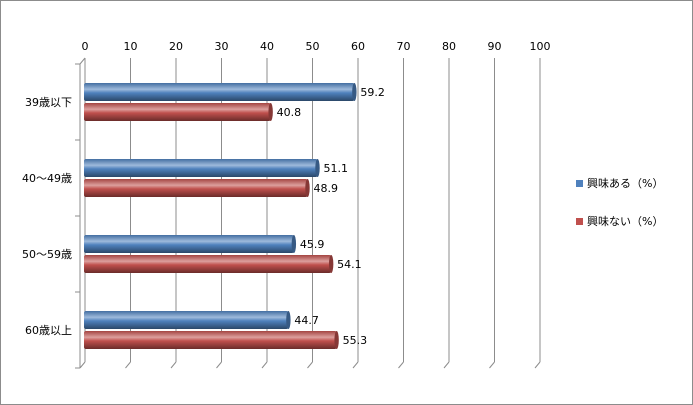  Describe the element at coordinates (355, 340) in the screenshot. I see `data-label: 55.3` at that location.